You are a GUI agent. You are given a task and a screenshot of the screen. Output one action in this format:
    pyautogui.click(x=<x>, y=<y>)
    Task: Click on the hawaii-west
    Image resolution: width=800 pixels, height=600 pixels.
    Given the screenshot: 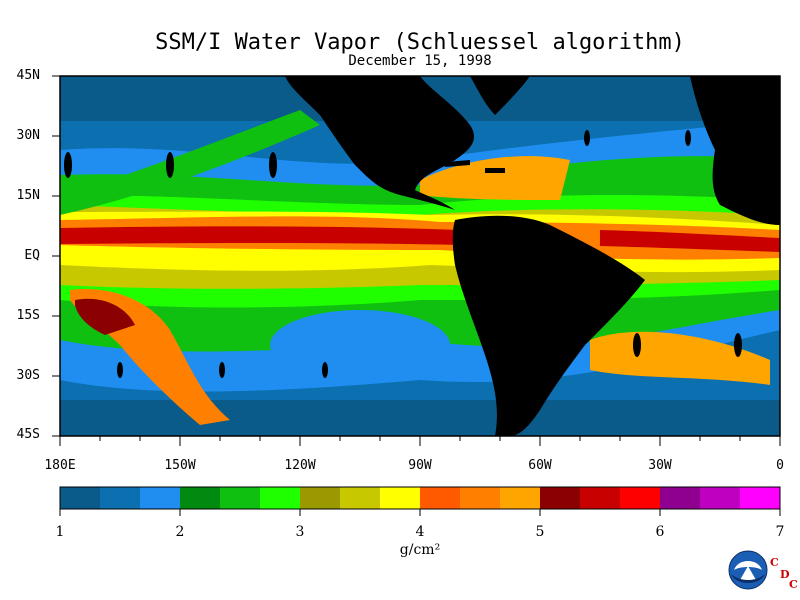 What is the action you would take?
    pyautogui.click(x=68, y=165)
    